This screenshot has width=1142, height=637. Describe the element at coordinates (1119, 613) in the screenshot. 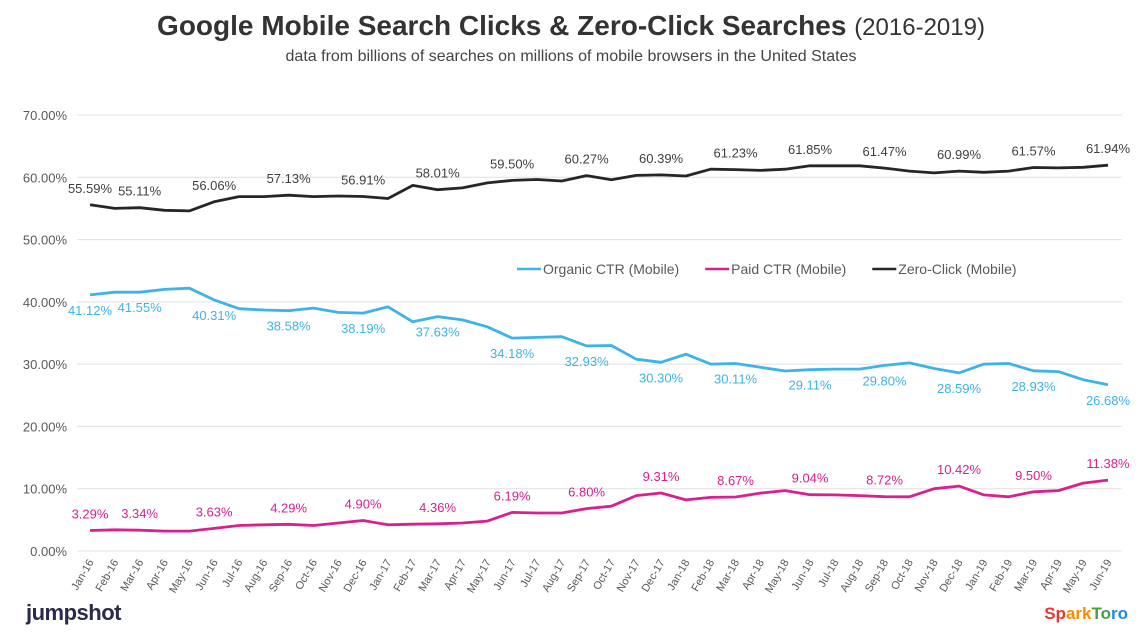

I see `logo-part: ro` at that location.